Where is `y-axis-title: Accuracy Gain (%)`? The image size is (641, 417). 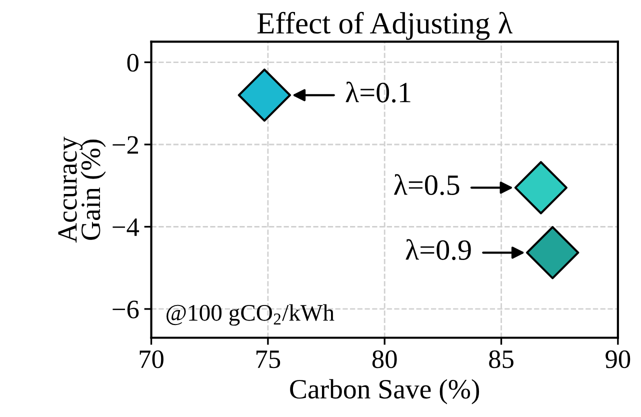 y-axis-title: Accuracy Gain (%) is located at coordinates (82, 189).